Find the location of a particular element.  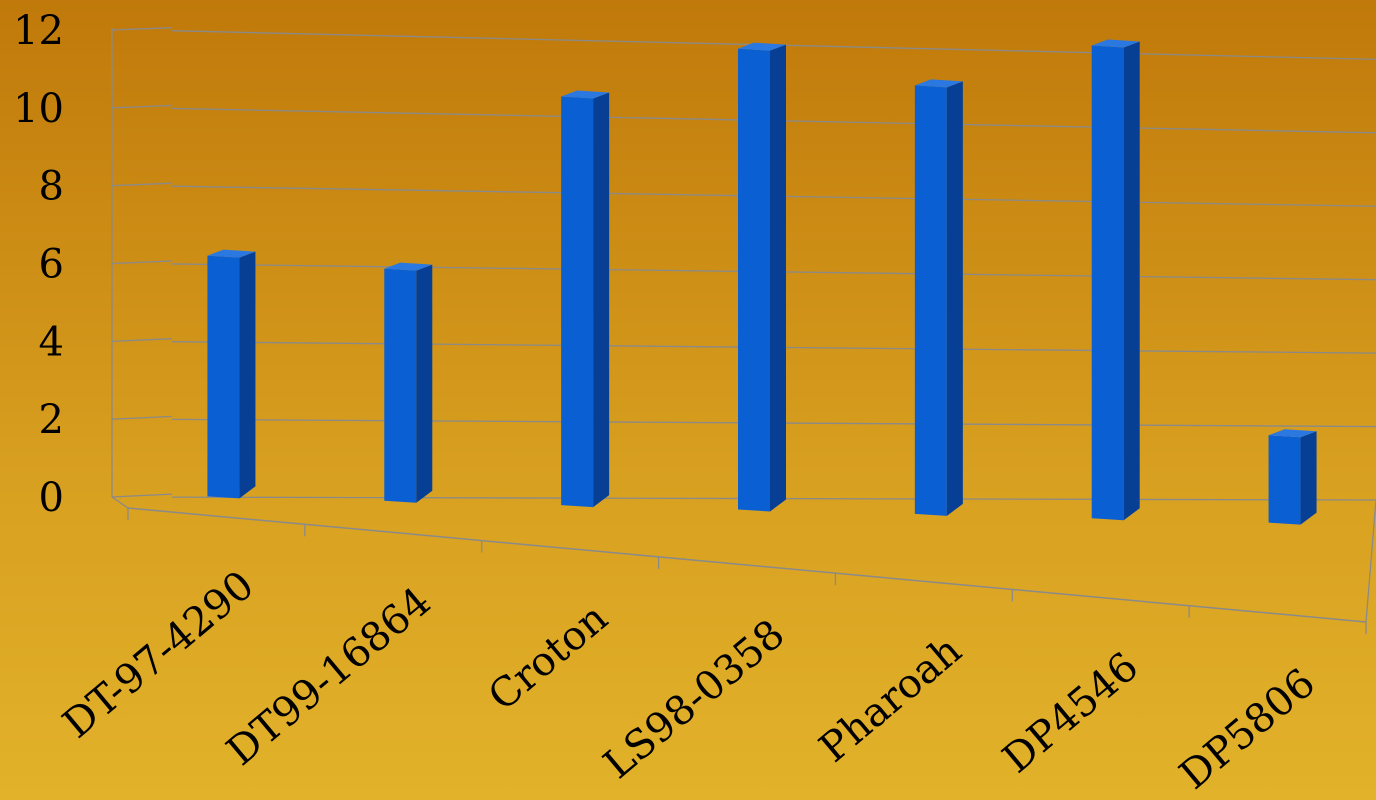

y-tick-label: 0 is located at coordinates (51, 498).